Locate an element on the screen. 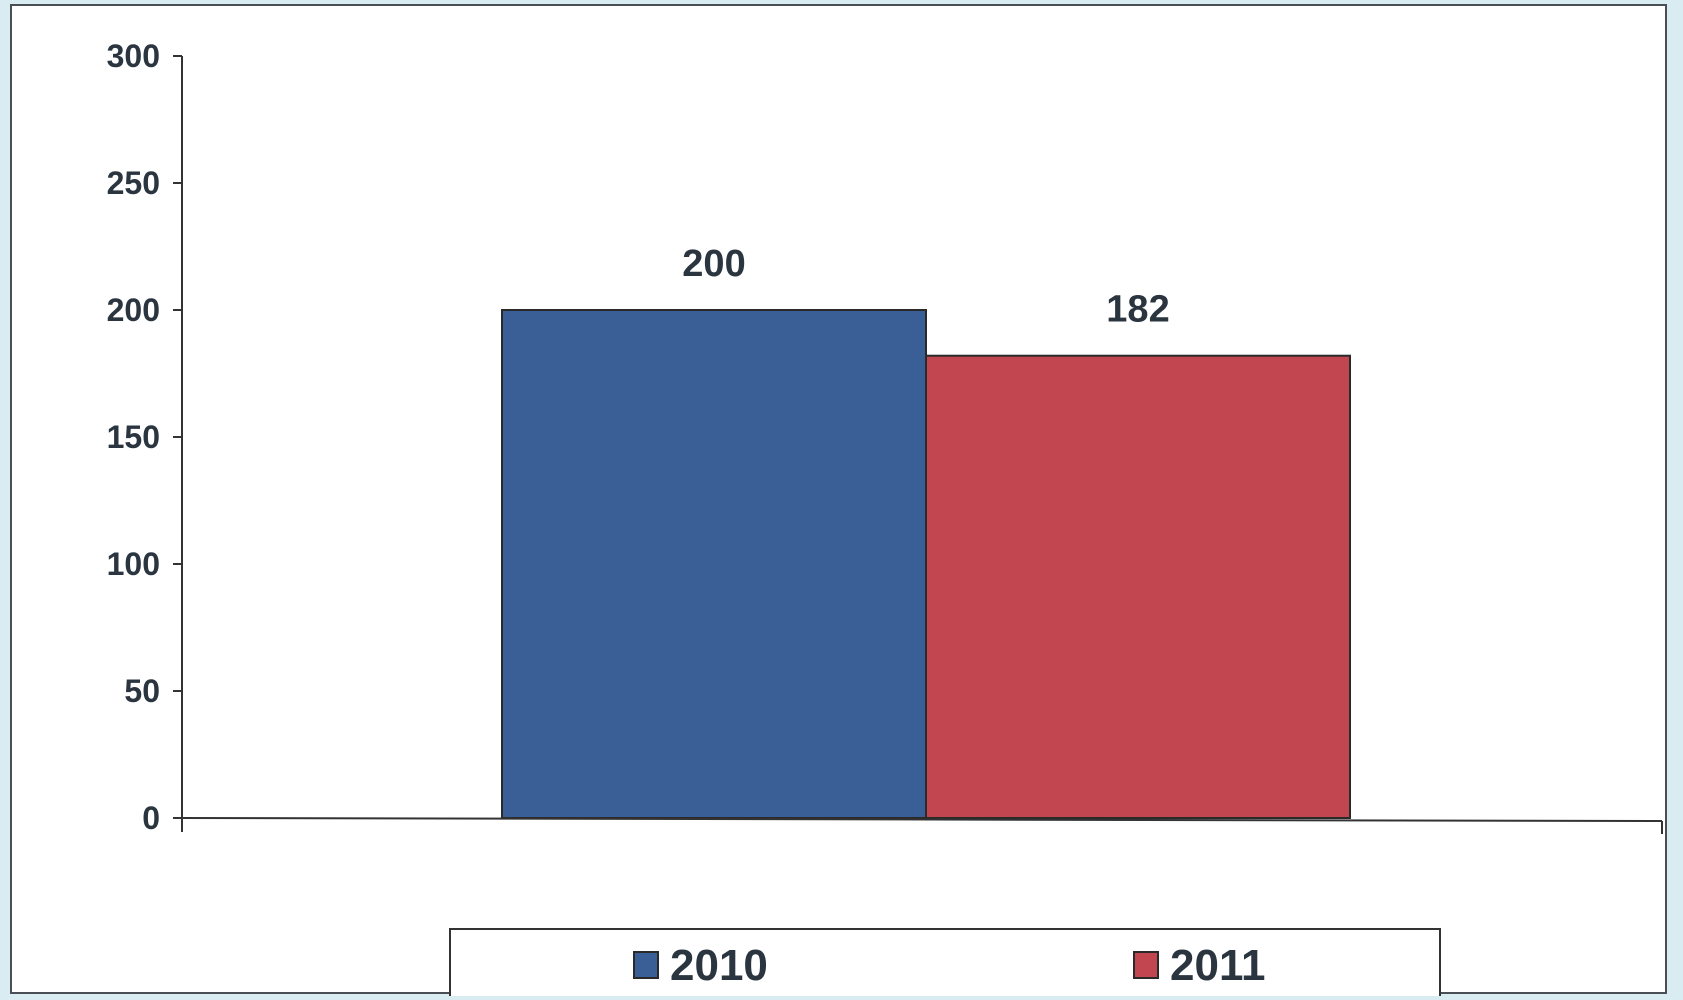 The height and width of the screenshot is (1000, 1683). y-tick-label: 200 is located at coordinates (133, 310).